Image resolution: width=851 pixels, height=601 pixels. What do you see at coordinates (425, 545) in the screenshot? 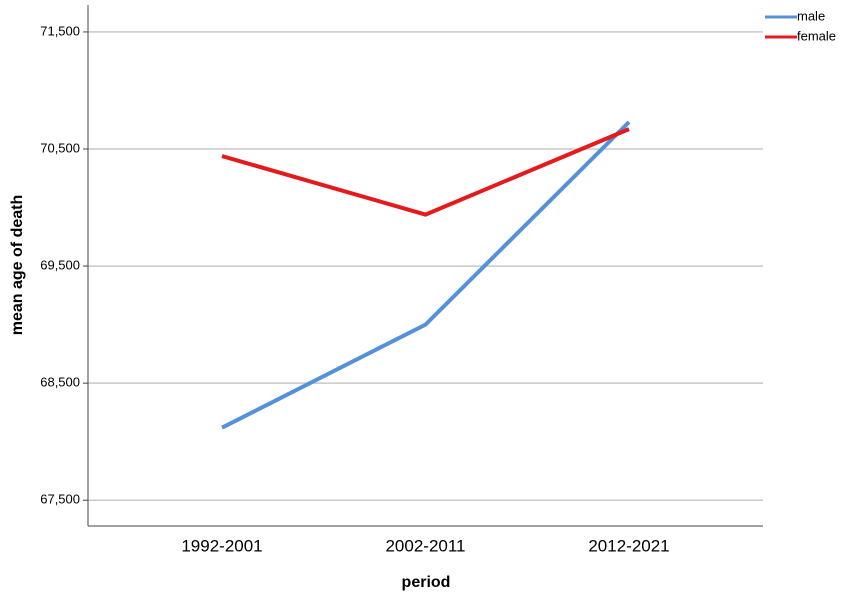
I see `x-tick-label: 2002-2011` at bounding box center [425, 545].